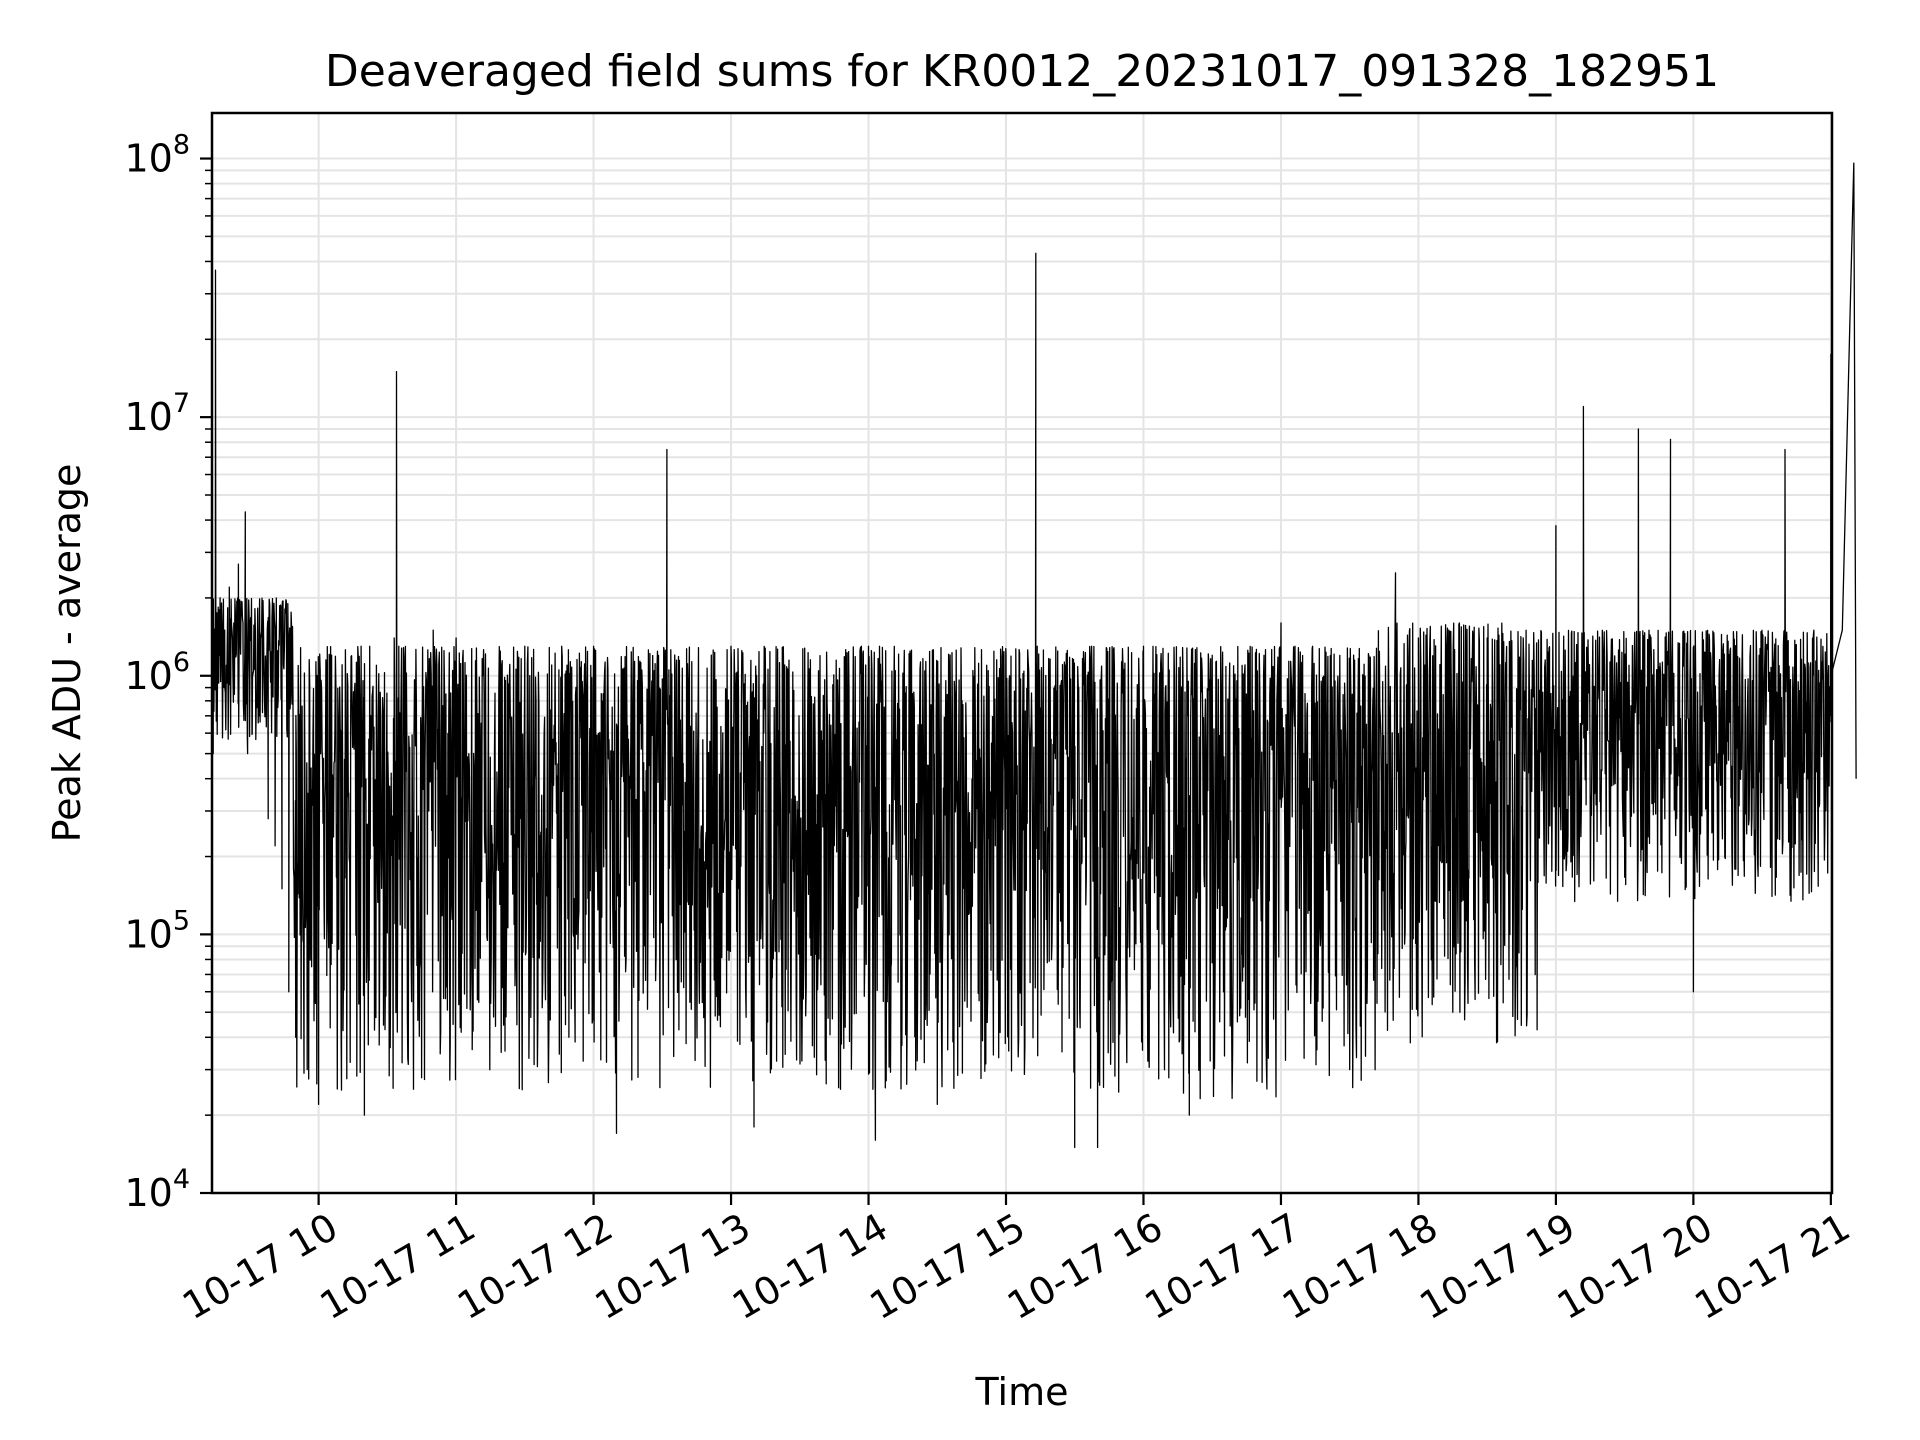 Image resolution: width=1920 pixels, height=1440 pixels. What do you see at coordinates (157, 672) in the screenshot?
I see `y-tick-label: 10⁶` at bounding box center [157, 672].